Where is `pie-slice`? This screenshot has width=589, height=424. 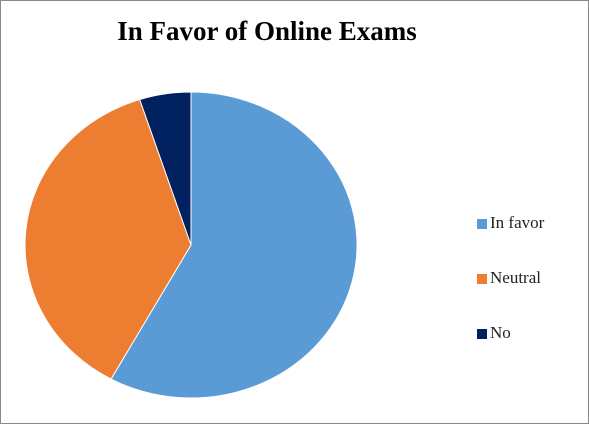 pie-slice is located at coordinates (165, 168).